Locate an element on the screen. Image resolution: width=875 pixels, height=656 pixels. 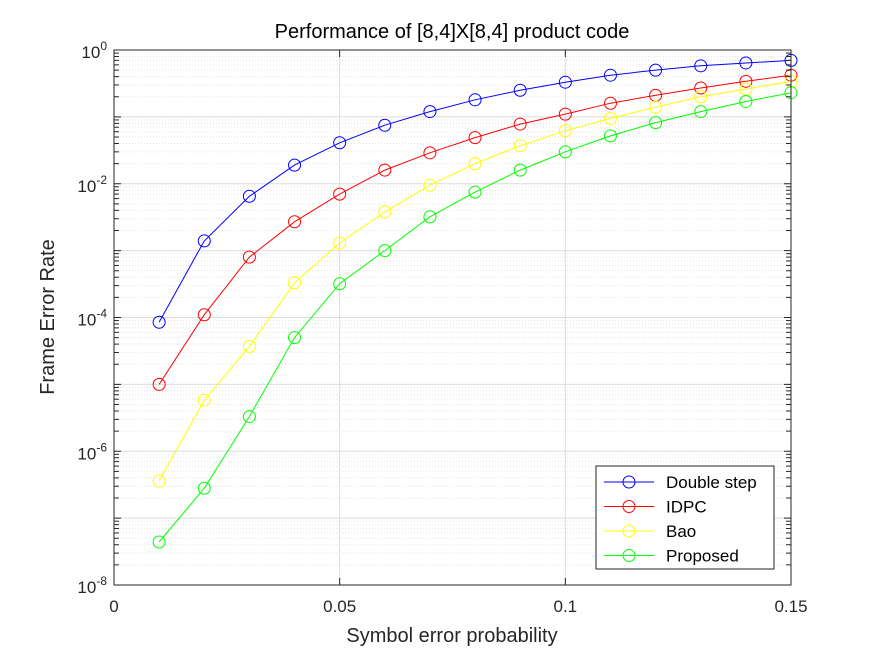
legend-item: Proposed is located at coordinates (671, 556).